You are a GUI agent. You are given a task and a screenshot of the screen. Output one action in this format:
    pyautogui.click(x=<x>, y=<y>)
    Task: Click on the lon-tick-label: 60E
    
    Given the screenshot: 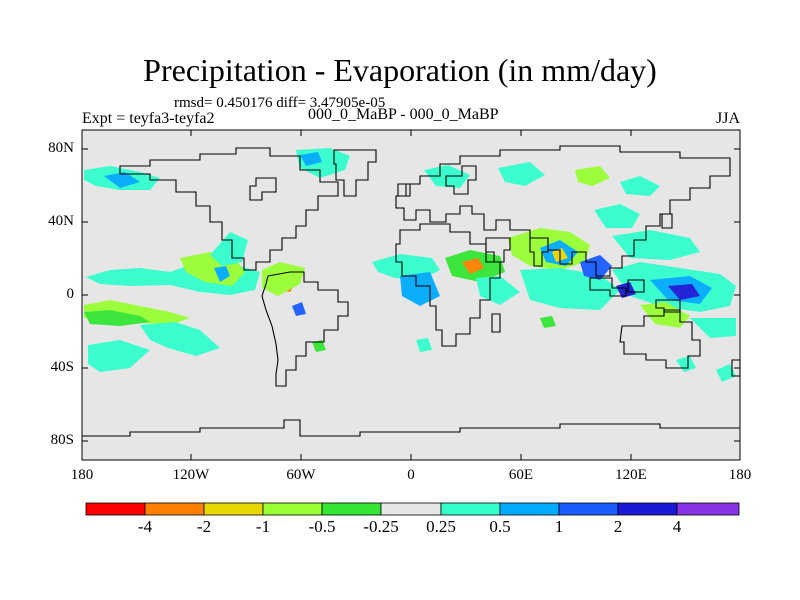 What is the action you would take?
    pyautogui.click(x=521, y=475)
    